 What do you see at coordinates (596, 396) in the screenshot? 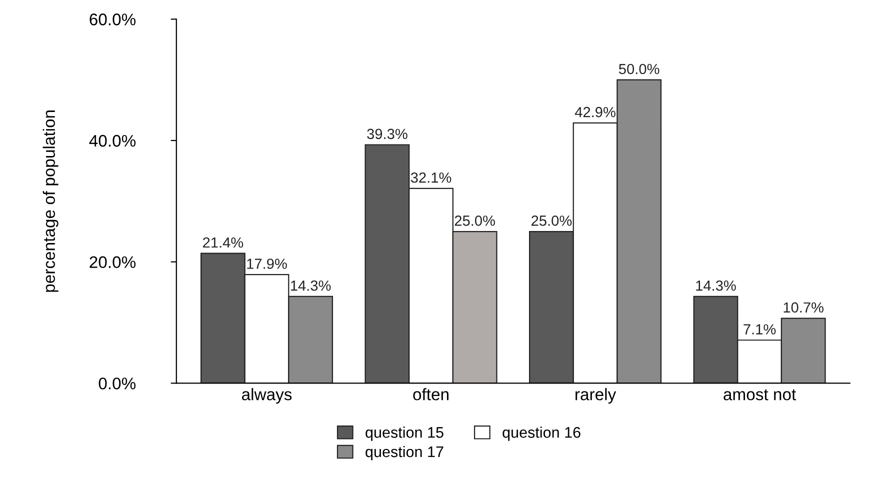
I see `x-tick-label: rarely` at bounding box center [596, 396].